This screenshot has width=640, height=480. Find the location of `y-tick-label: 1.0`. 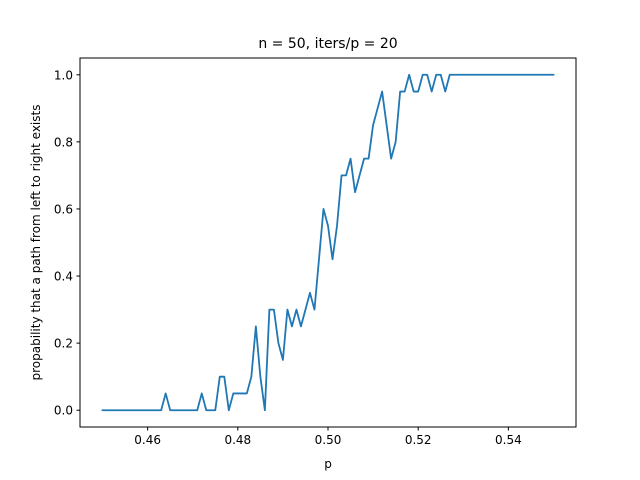

y-tick-label: 1.0 is located at coordinates (63, 75).